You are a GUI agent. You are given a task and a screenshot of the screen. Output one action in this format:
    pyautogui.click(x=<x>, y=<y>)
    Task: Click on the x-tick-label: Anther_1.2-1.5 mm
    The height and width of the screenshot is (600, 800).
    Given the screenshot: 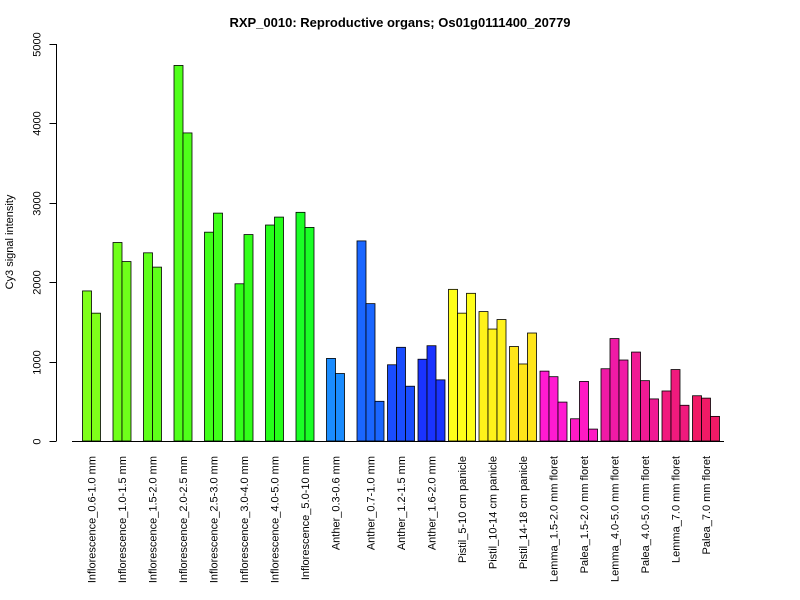 What is the action you would take?
    pyautogui.click(x=402, y=503)
    